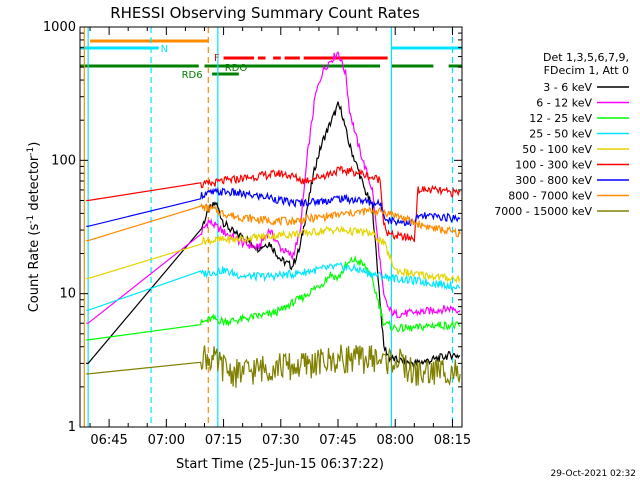 This screenshot has height=480, width=640. What do you see at coordinates (586, 57) in the screenshot?
I see `legend-header: Det 1,3,5,6,7,9,` at bounding box center [586, 57].